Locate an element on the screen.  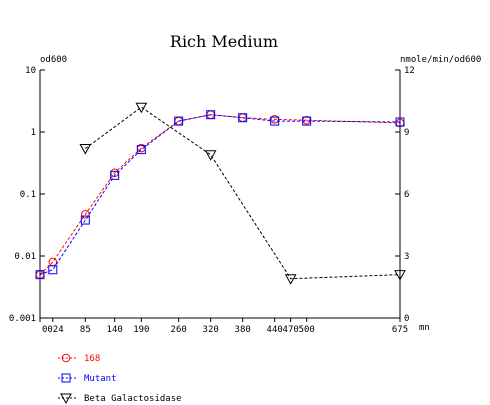
x-tick-label: 140 is located at coordinates (115, 330).